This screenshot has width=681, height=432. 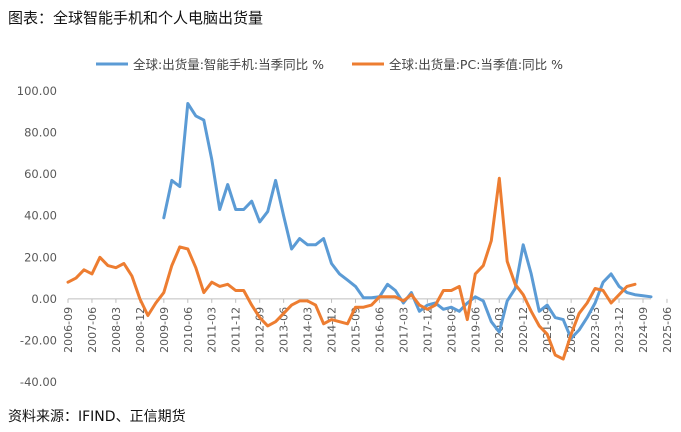 I want to click on x-tick-label: 2017-12, so click(x=427, y=330).